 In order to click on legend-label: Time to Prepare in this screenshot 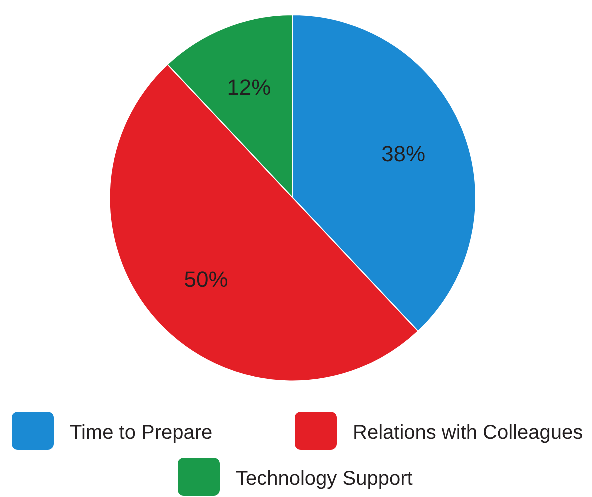, I will do `click(141, 433)`.